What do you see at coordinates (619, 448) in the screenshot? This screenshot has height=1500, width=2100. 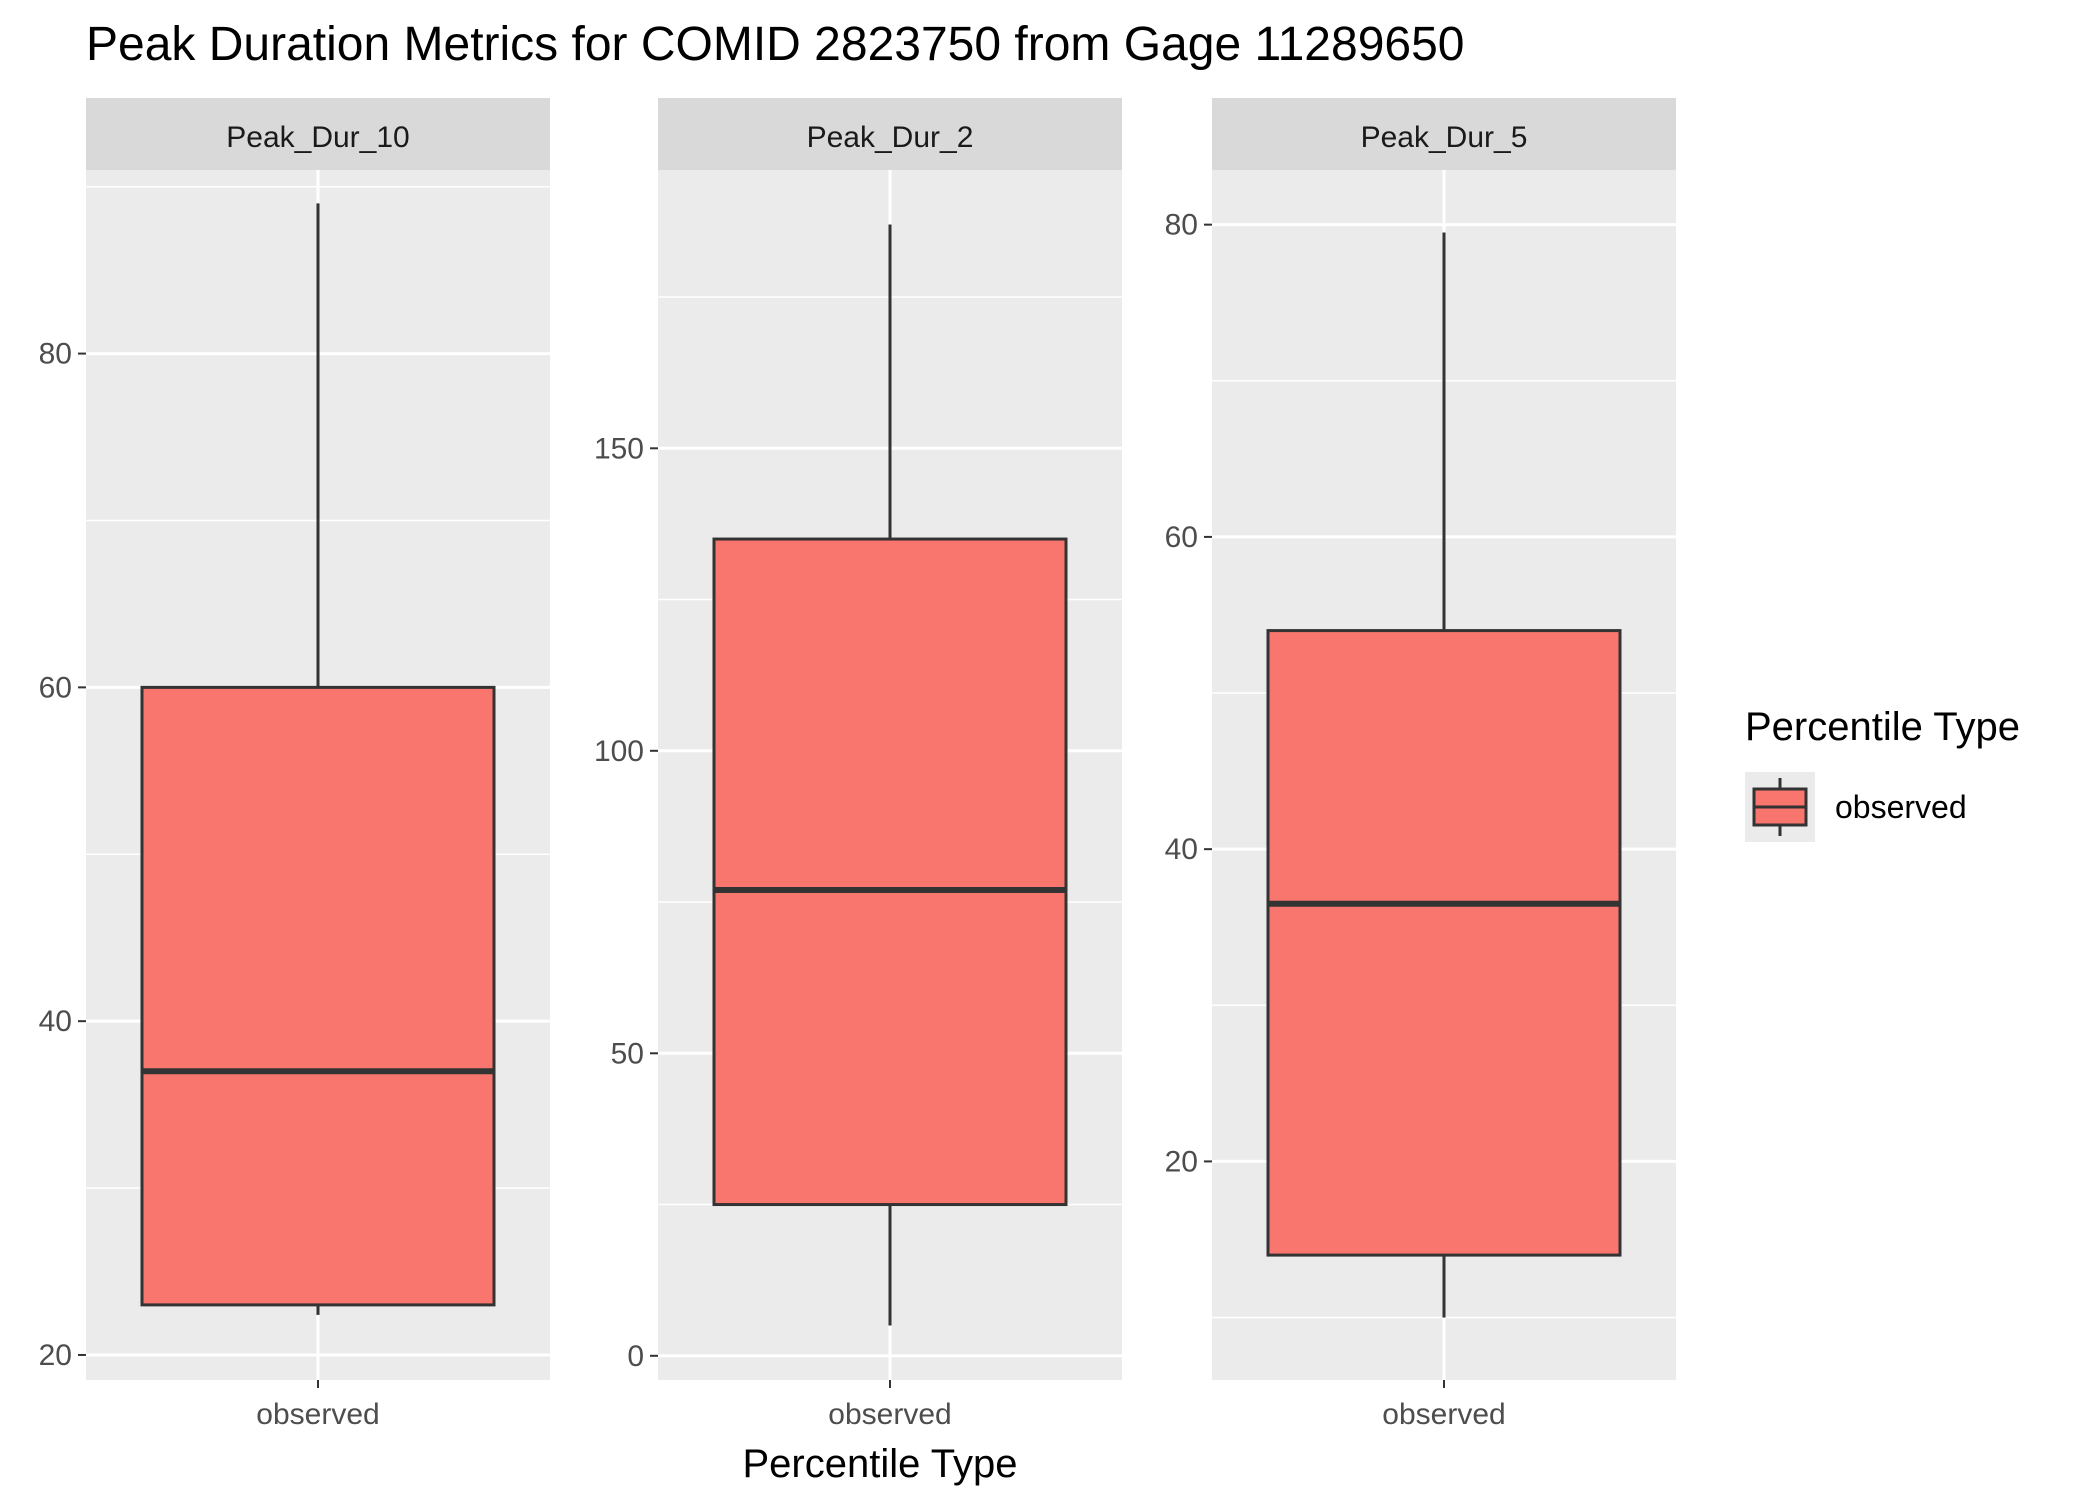 I see `y-tick-label: 150` at bounding box center [619, 448].